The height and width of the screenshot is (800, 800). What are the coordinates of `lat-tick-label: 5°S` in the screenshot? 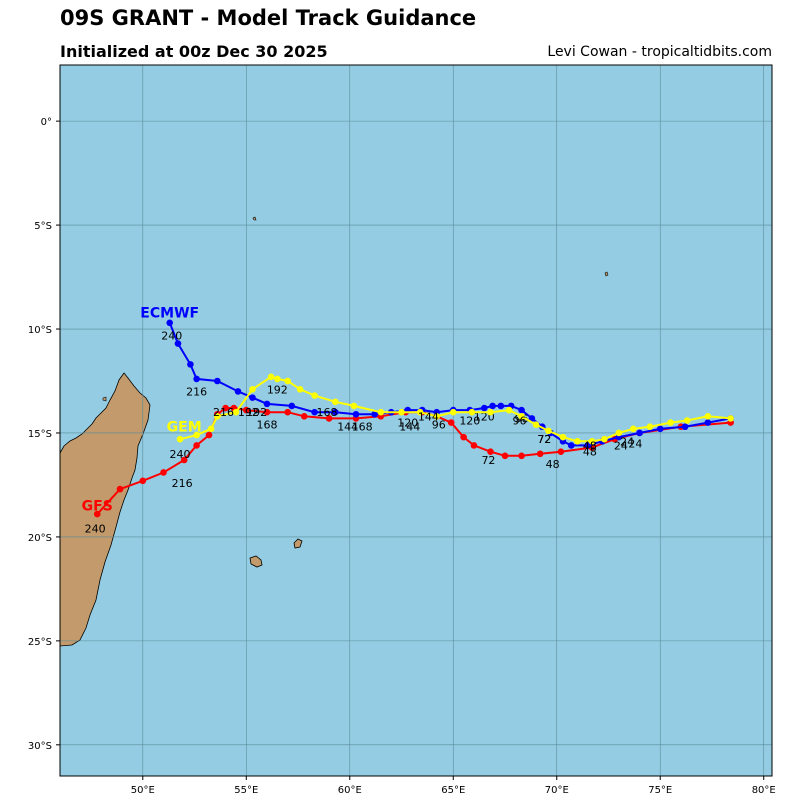 It's located at (43, 226).